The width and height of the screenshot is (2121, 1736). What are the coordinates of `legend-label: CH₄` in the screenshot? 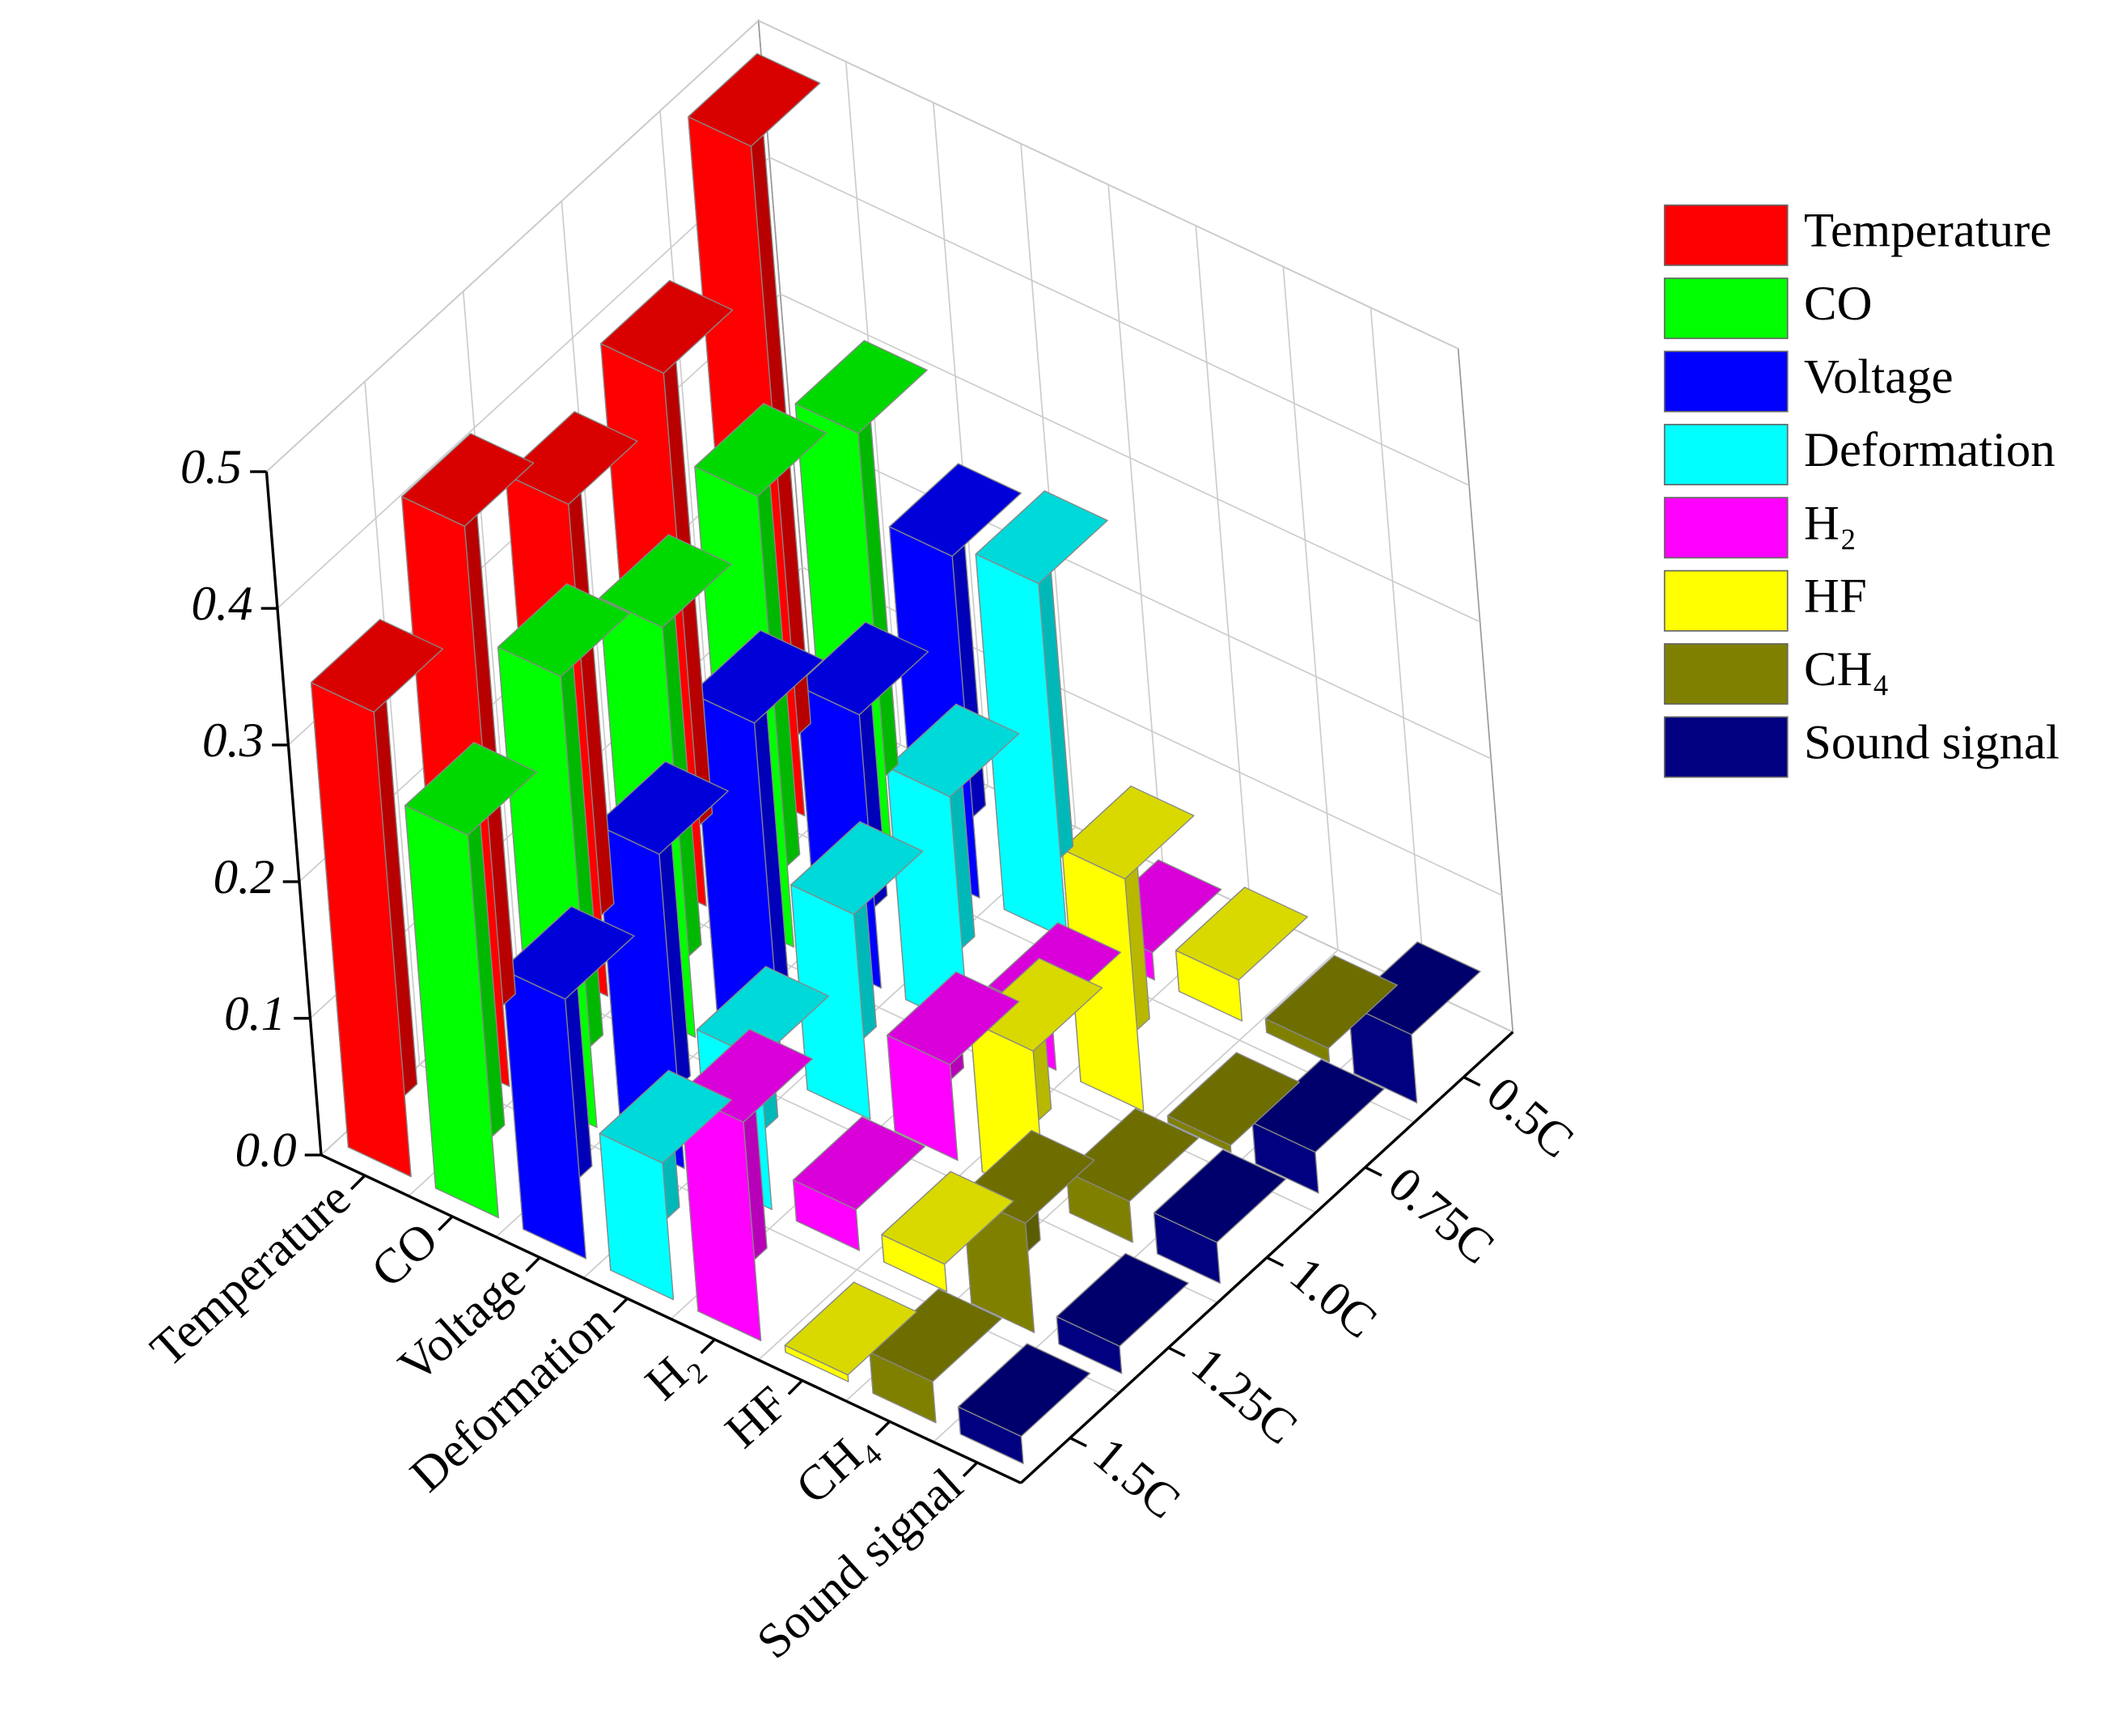 It's located at (1847, 669).